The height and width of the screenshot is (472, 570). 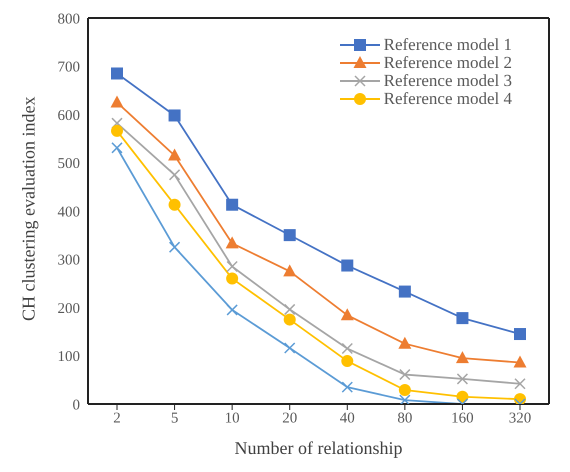 What do you see at coordinates (28, 208) in the screenshot?
I see `y-axis-title: CH clustering evaluation index` at bounding box center [28, 208].